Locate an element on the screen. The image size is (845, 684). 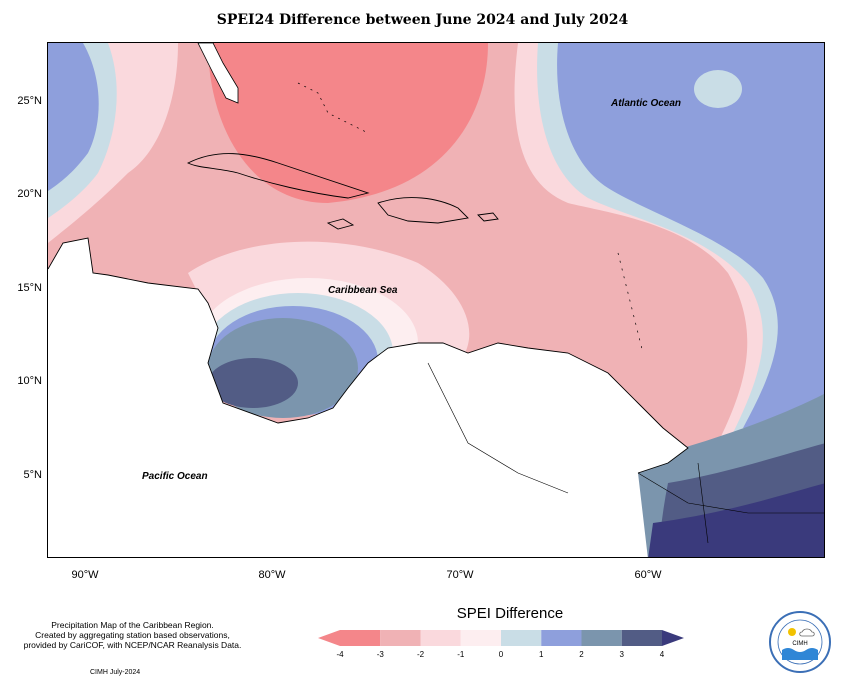
legend-tick: 0 is located at coordinates (501, 654).